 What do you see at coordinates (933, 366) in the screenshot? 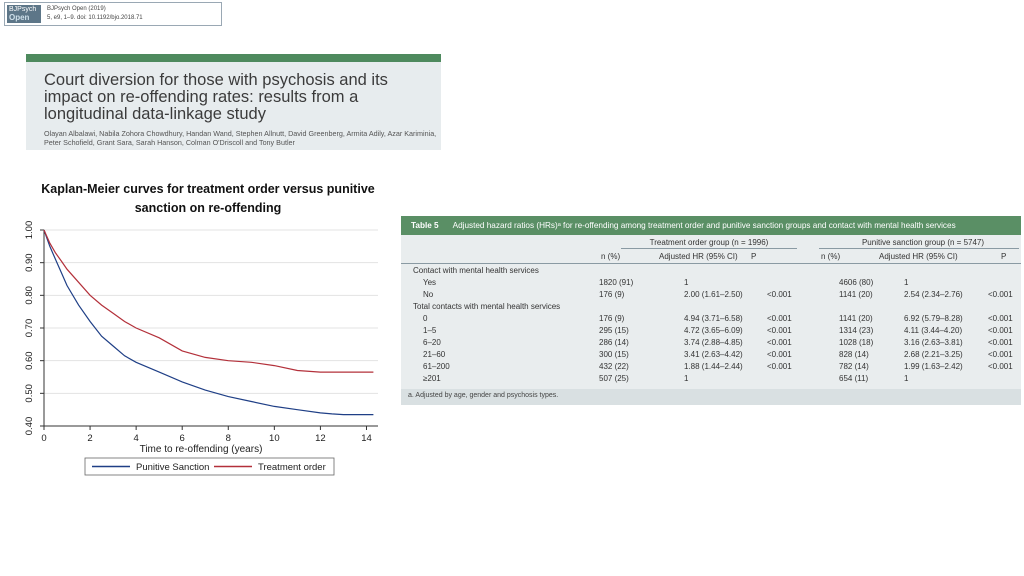
I see `table-cell-hr-punitive: 1.99 (1.63–2.42)` at bounding box center [933, 366].